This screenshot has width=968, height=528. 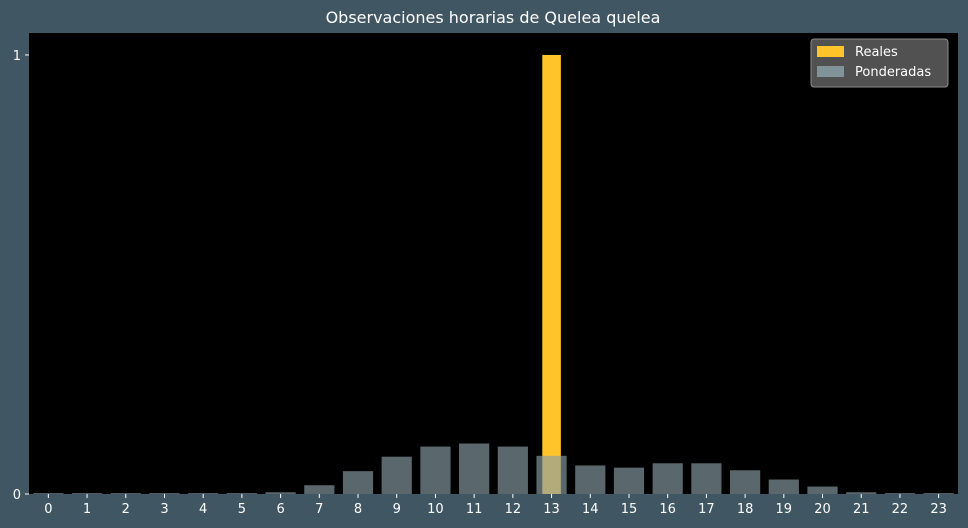 I want to click on legend-box, so click(x=879, y=63).